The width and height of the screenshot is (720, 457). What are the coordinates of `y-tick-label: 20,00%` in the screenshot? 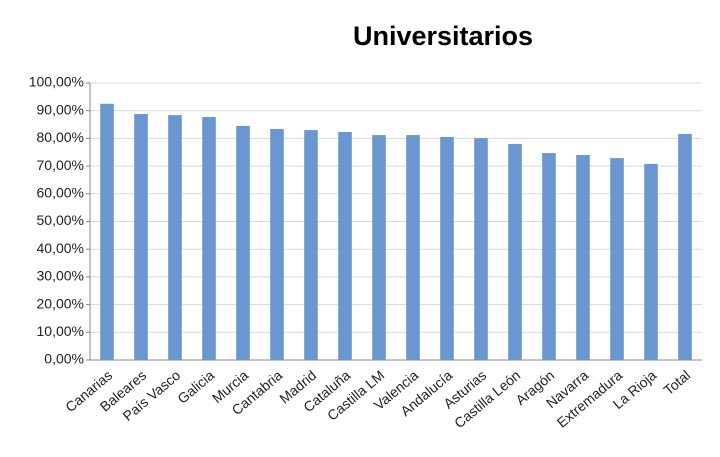 It's located at (60, 303).